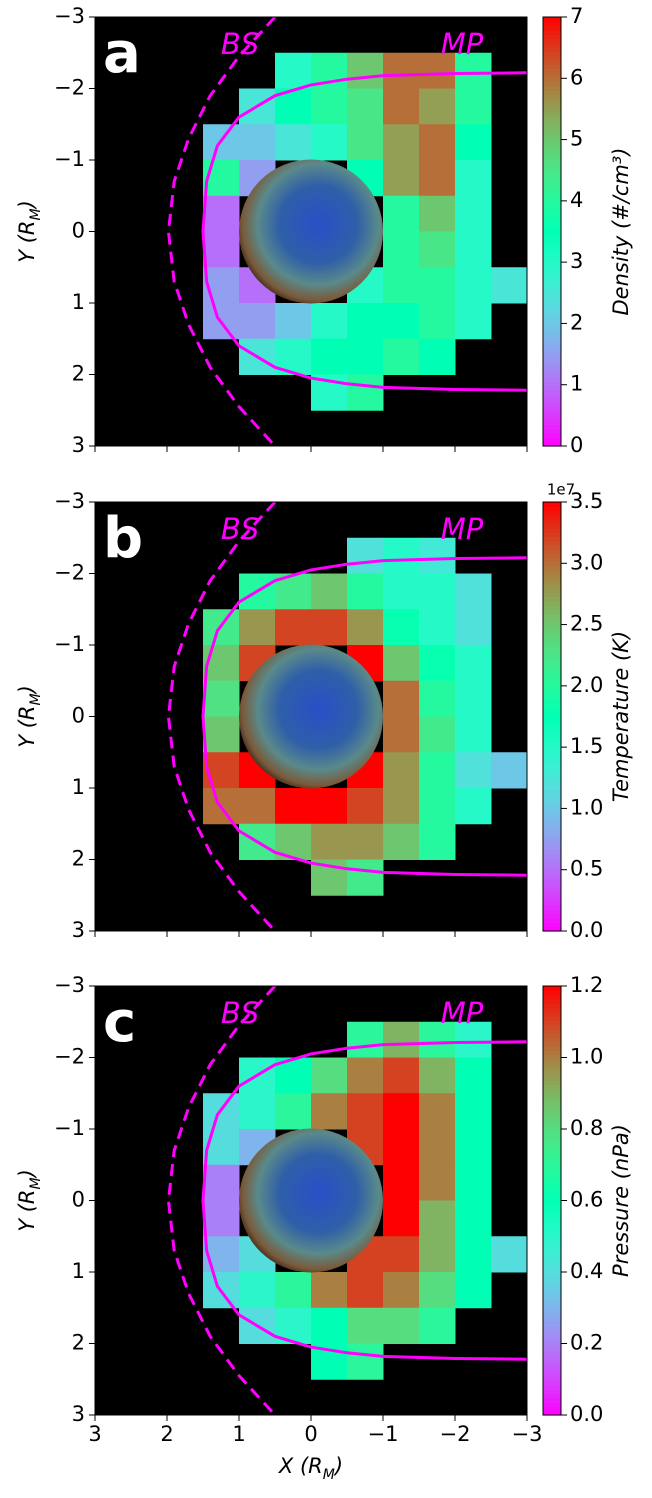  I want to click on x-tick-label: 1, so click(238, 1434).